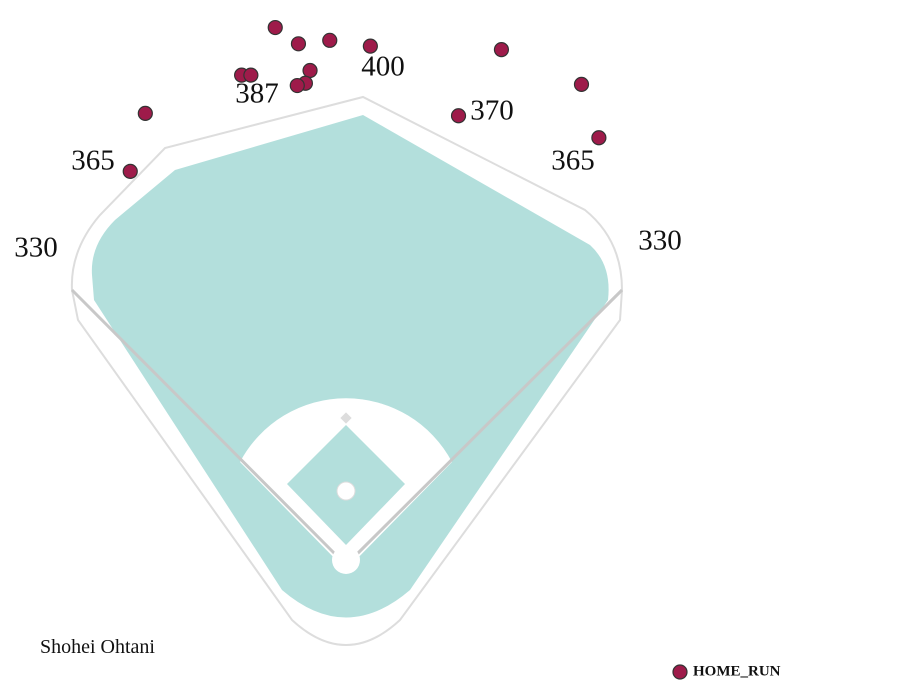  What do you see at coordinates (492, 111) in the screenshot?
I see `wall-distance: 370` at bounding box center [492, 111].